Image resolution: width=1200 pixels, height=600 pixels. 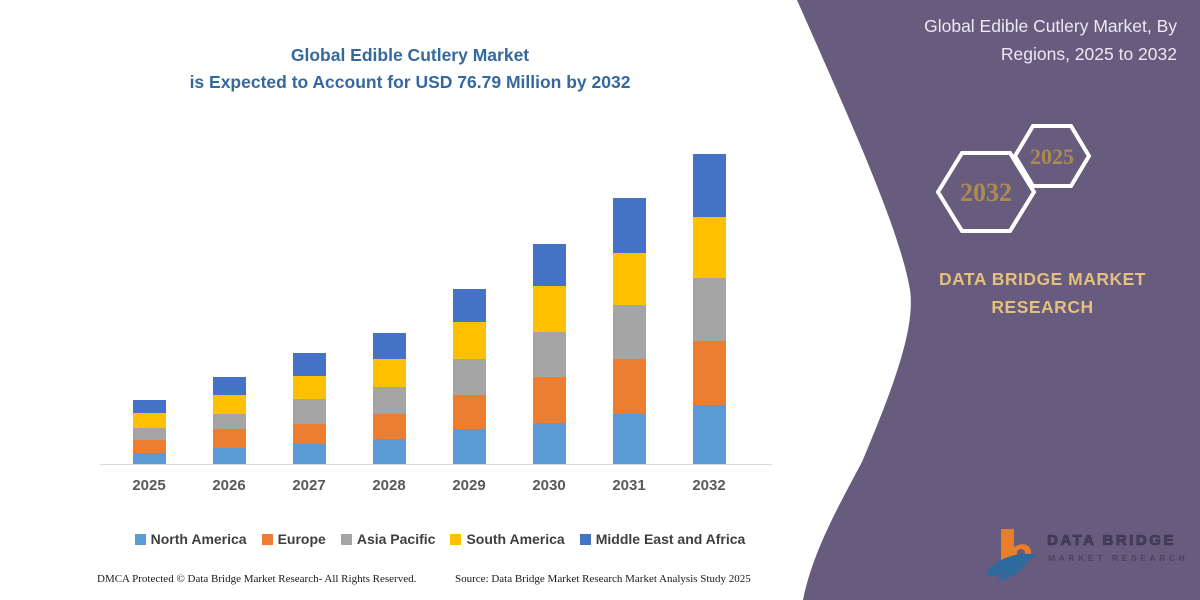 I want to click on x-axis-label: 2030, so click(x=549, y=485).